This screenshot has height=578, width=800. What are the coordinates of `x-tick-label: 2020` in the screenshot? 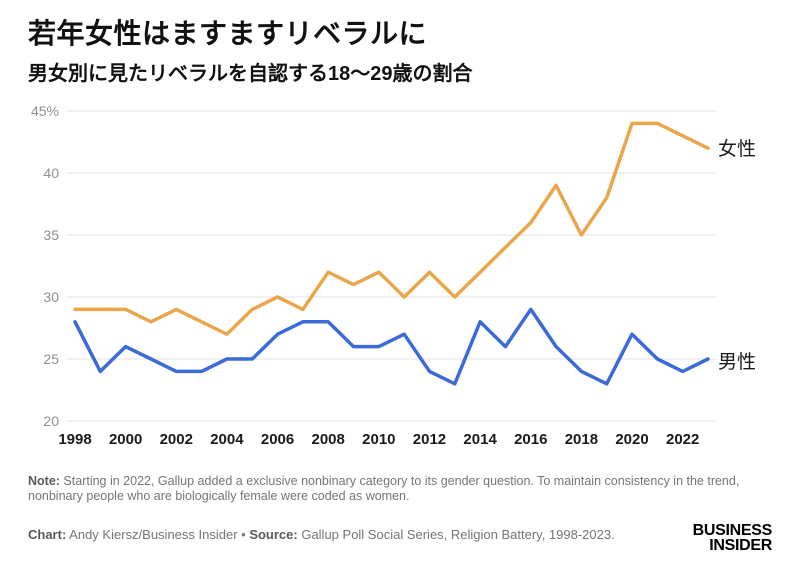 It's located at (631, 439).